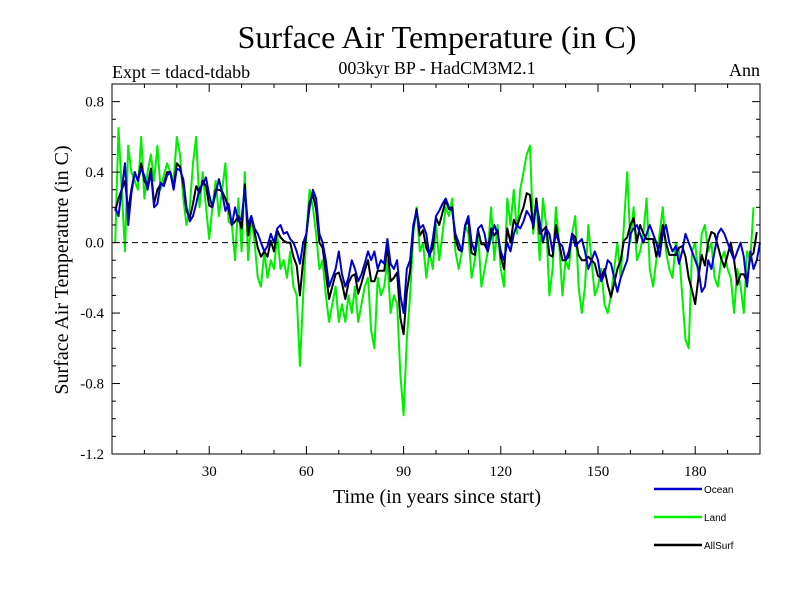  Describe the element at coordinates (744, 70) in the screenshot. I see `season-label: Ann` at that location.